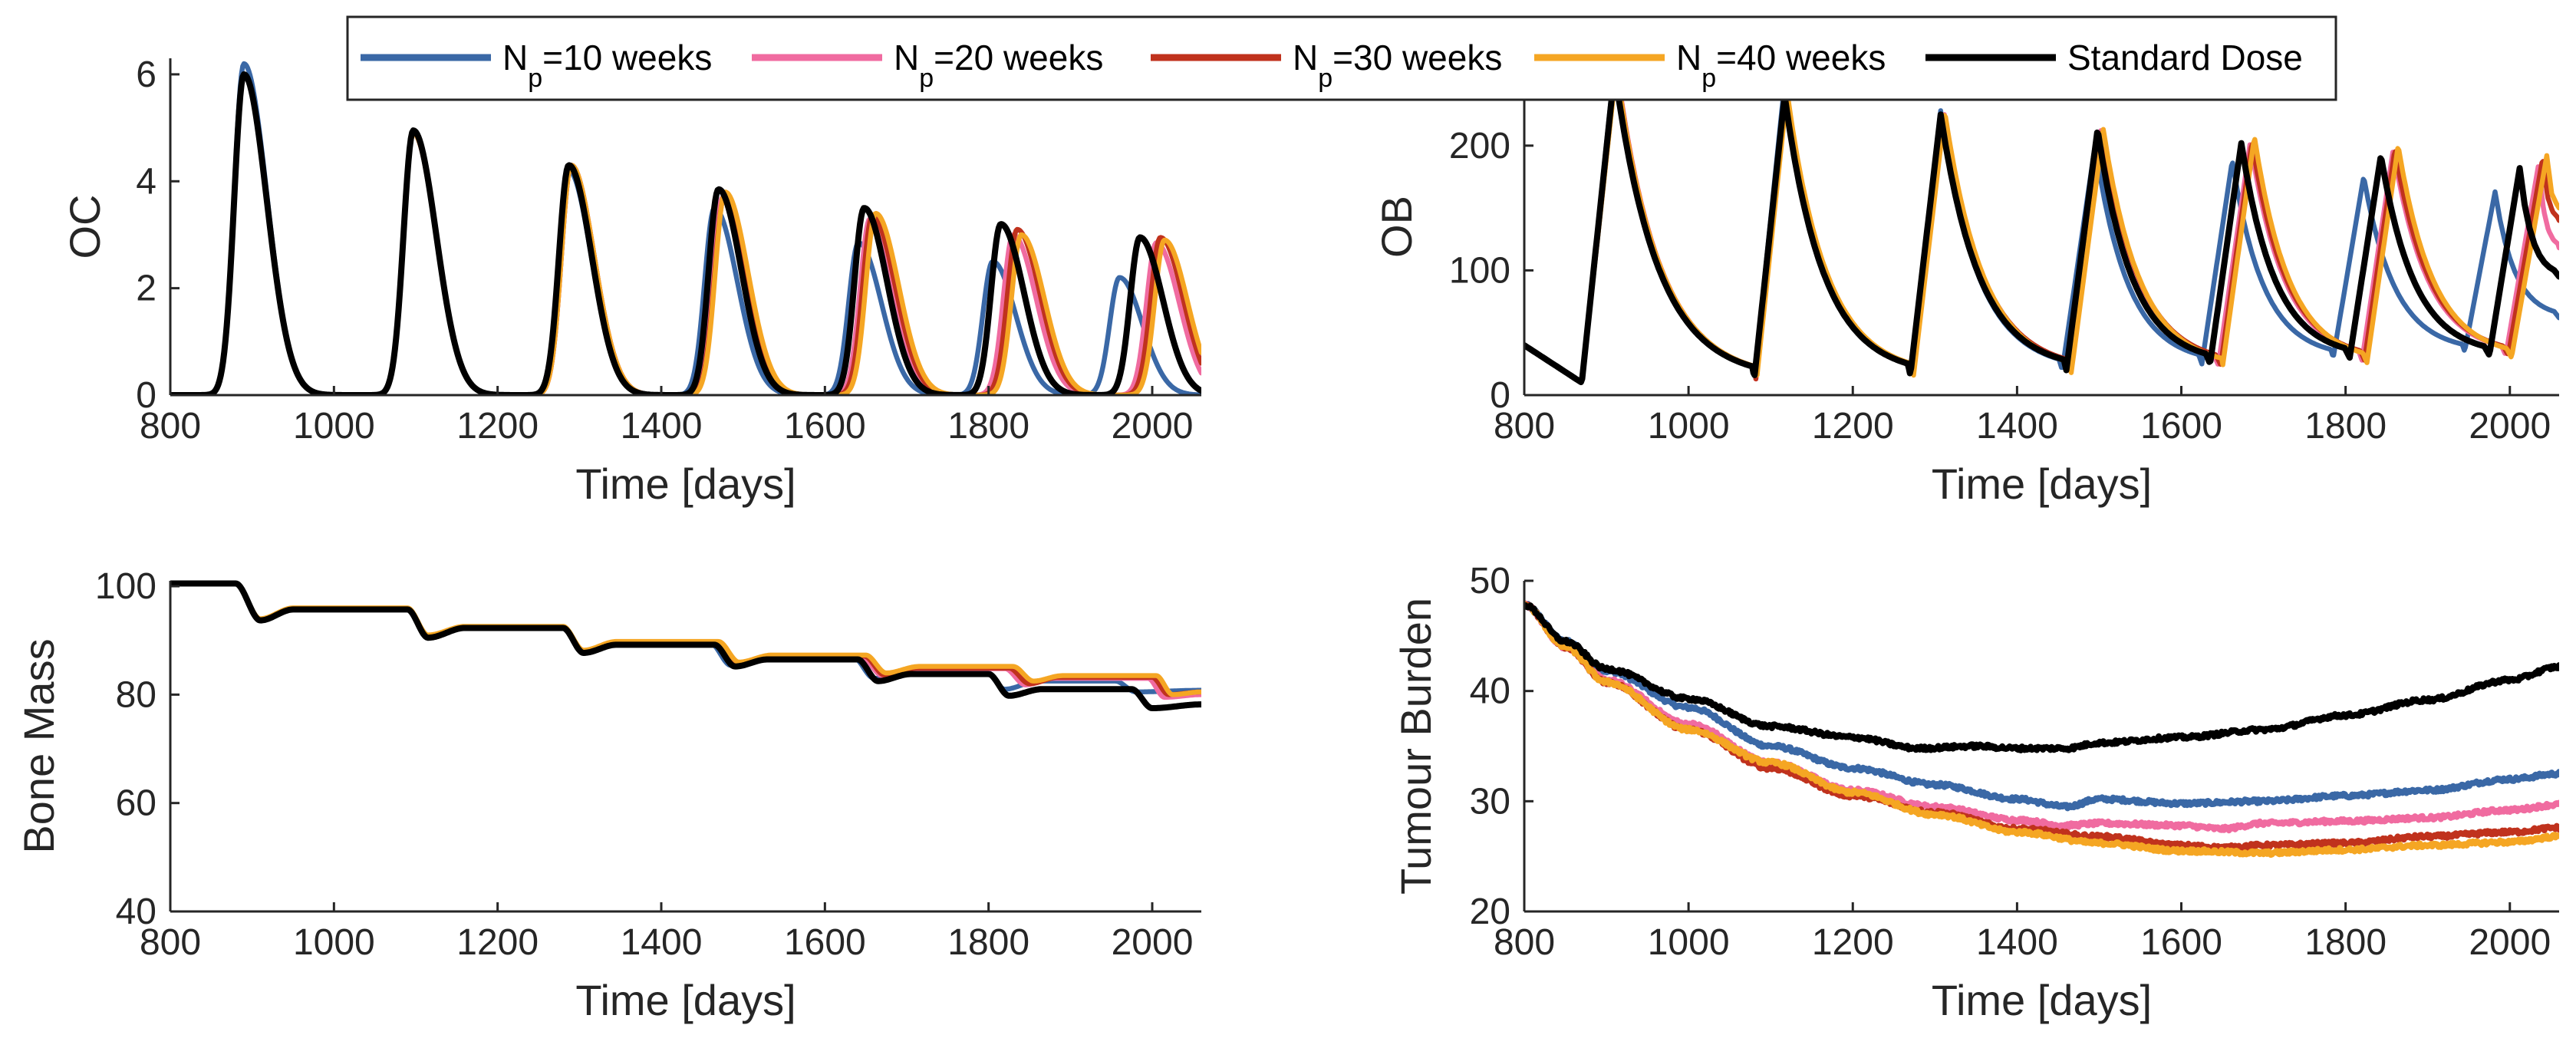 This screenshot has height=1058, width=2576. What do you see at coordinates (685, 1000) in the screenshot?
I see `bone-x-axis-label: Time [days]` at bounding box center [685, 1000].